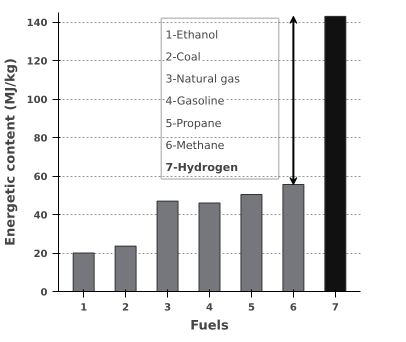 The height and width of the screenshot is (342, 406). What do you see at coordinates (293, 308) in the screenshot?
I see `x-tick-label: 6` at bounding box center [293, 308].